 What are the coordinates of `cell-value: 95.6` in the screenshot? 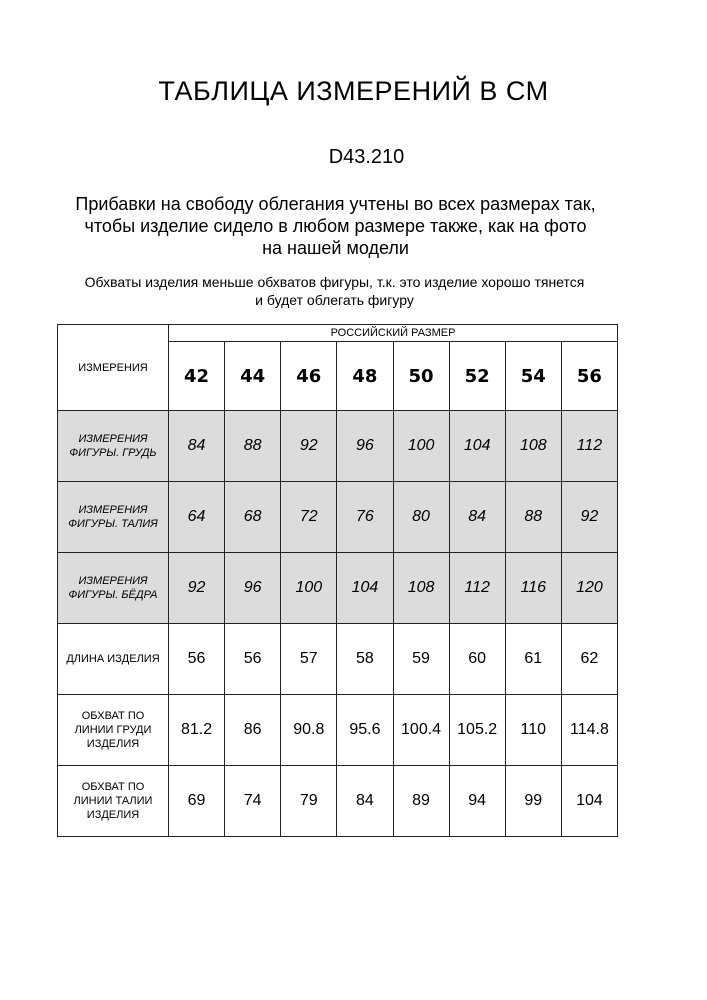 It's located at (365, 730).